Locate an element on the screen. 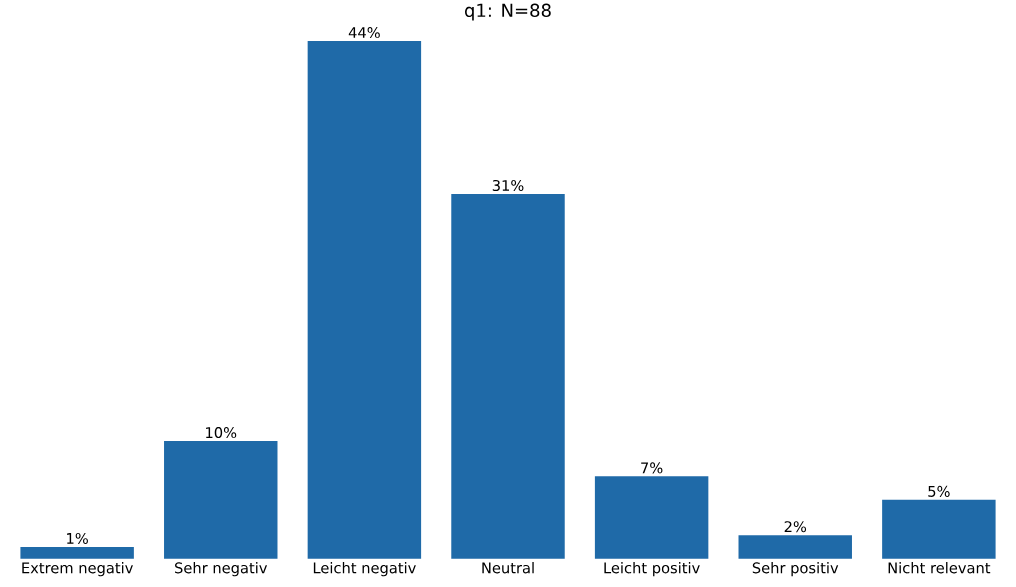 The image size is (1016, 587). data-label: 1% is located at coordinates (77, 539).